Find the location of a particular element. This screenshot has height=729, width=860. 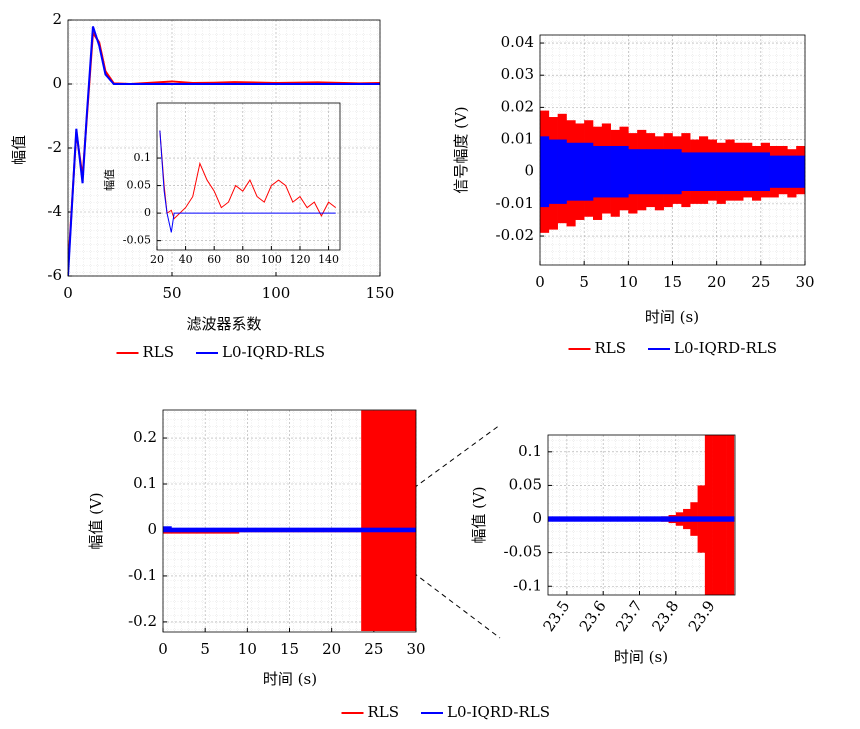

x-tick-label: 50 is located at coordinates (171, 293).